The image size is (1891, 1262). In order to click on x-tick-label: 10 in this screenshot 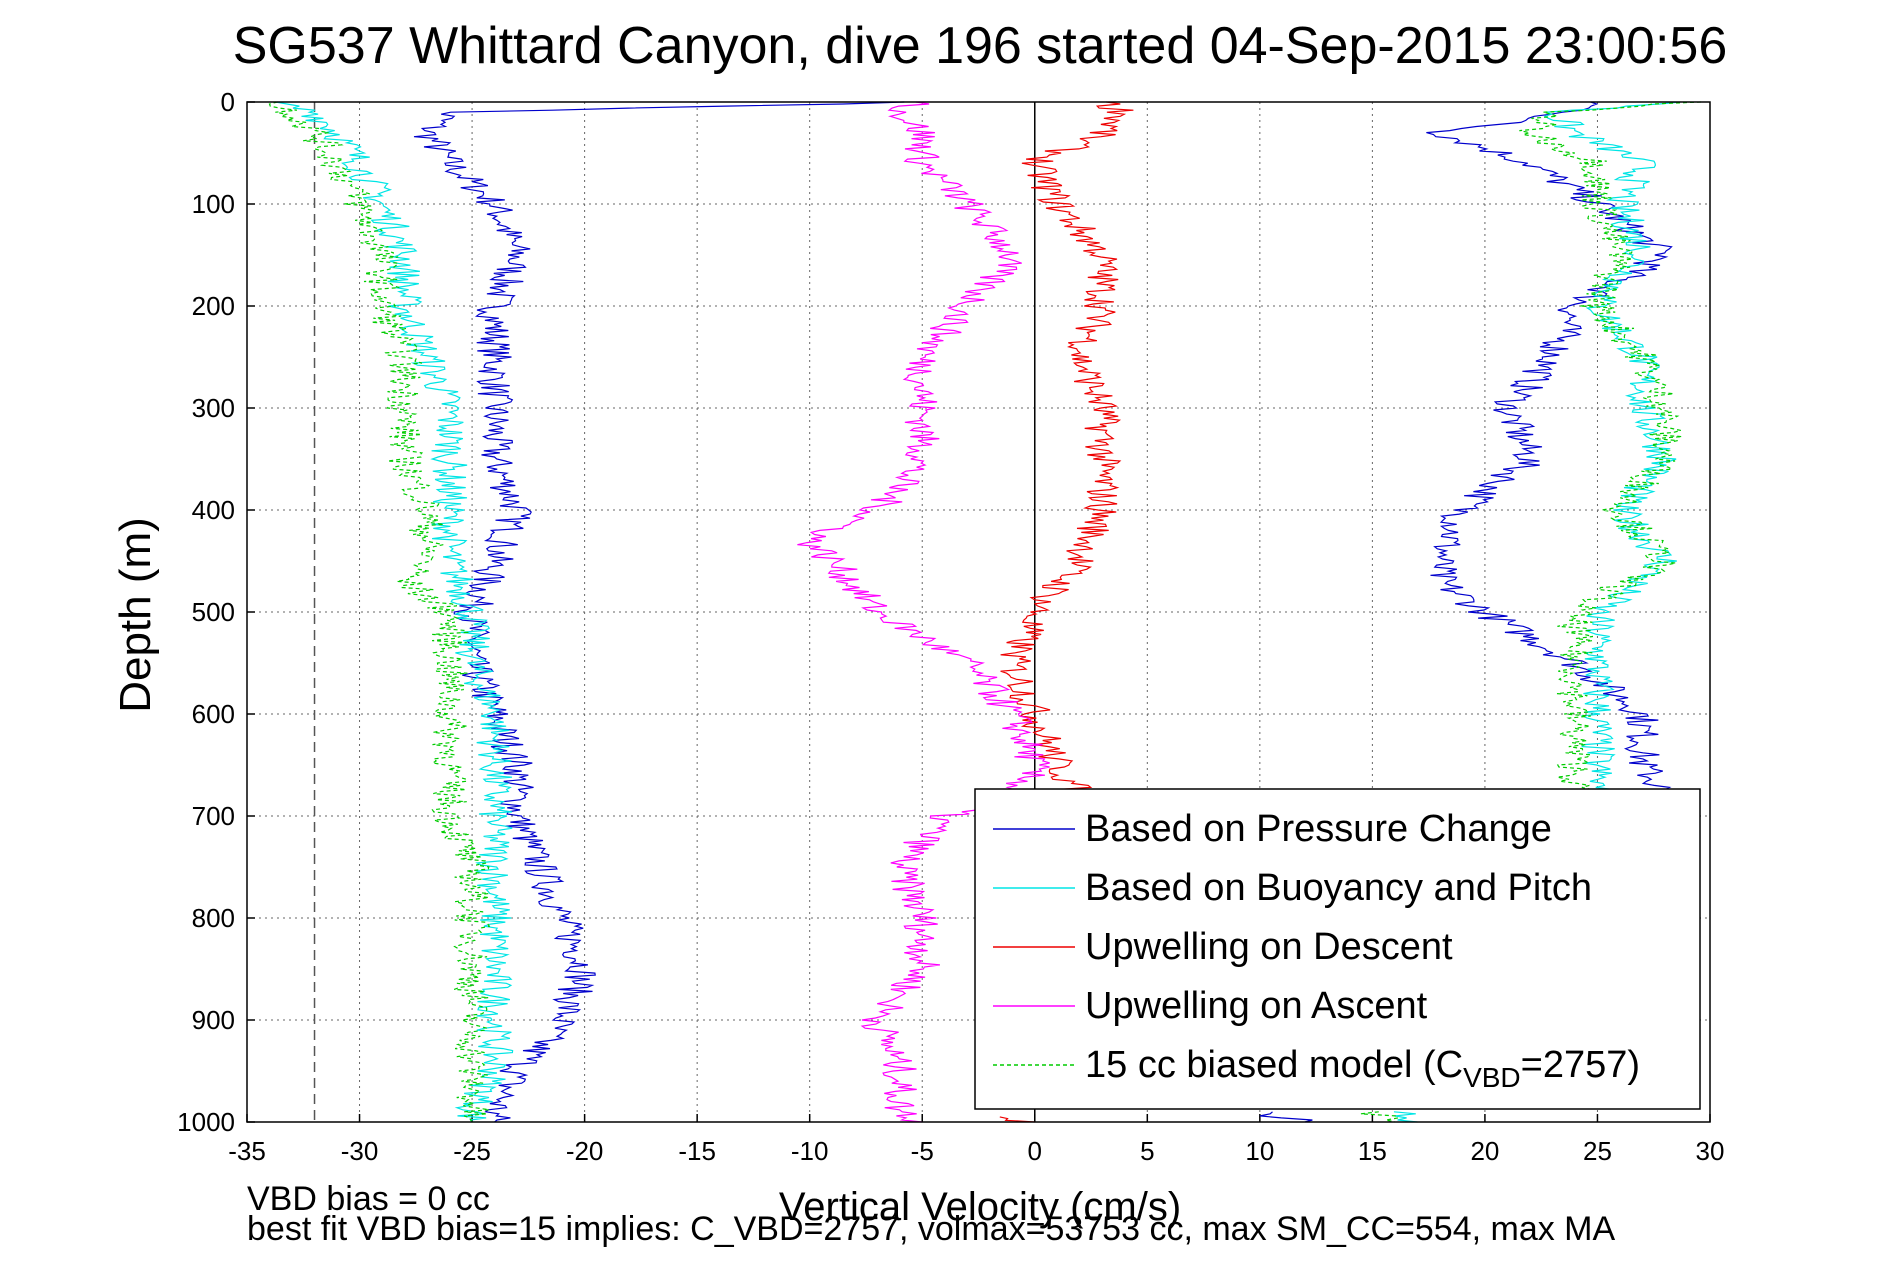, I will do `click(1259, 1151)`.